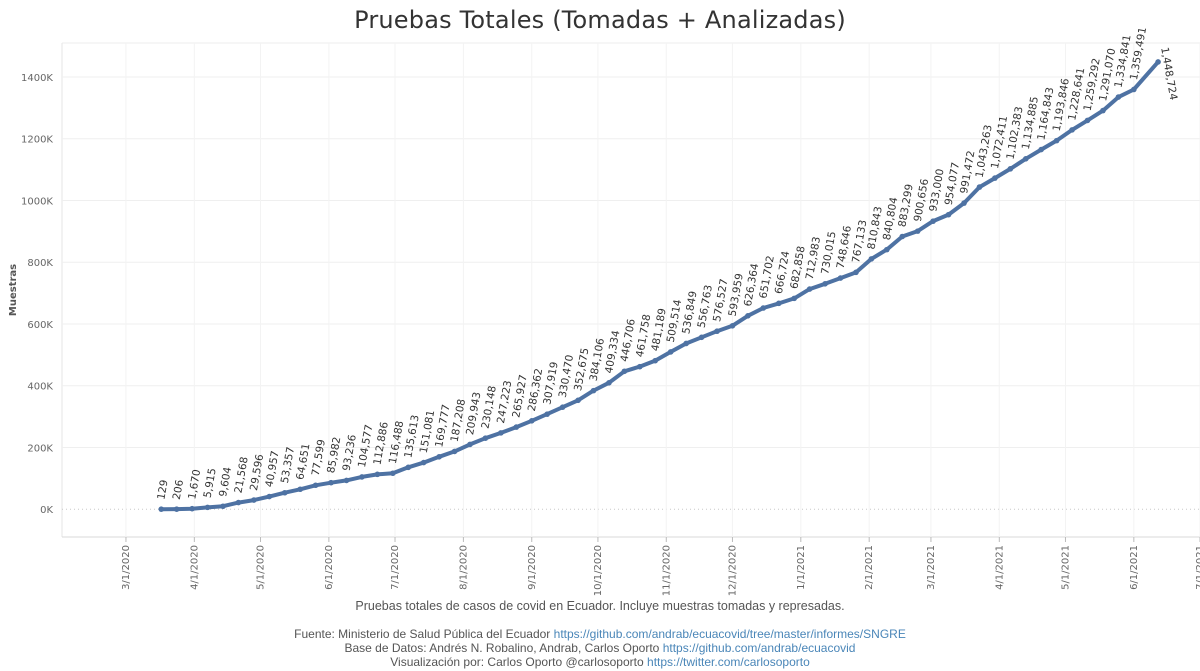 The image size is (1200, 671). Describe the element at coordinates (532, 567) in the screenshot. I see `x-tick-label: 9/1/2020` at that location.